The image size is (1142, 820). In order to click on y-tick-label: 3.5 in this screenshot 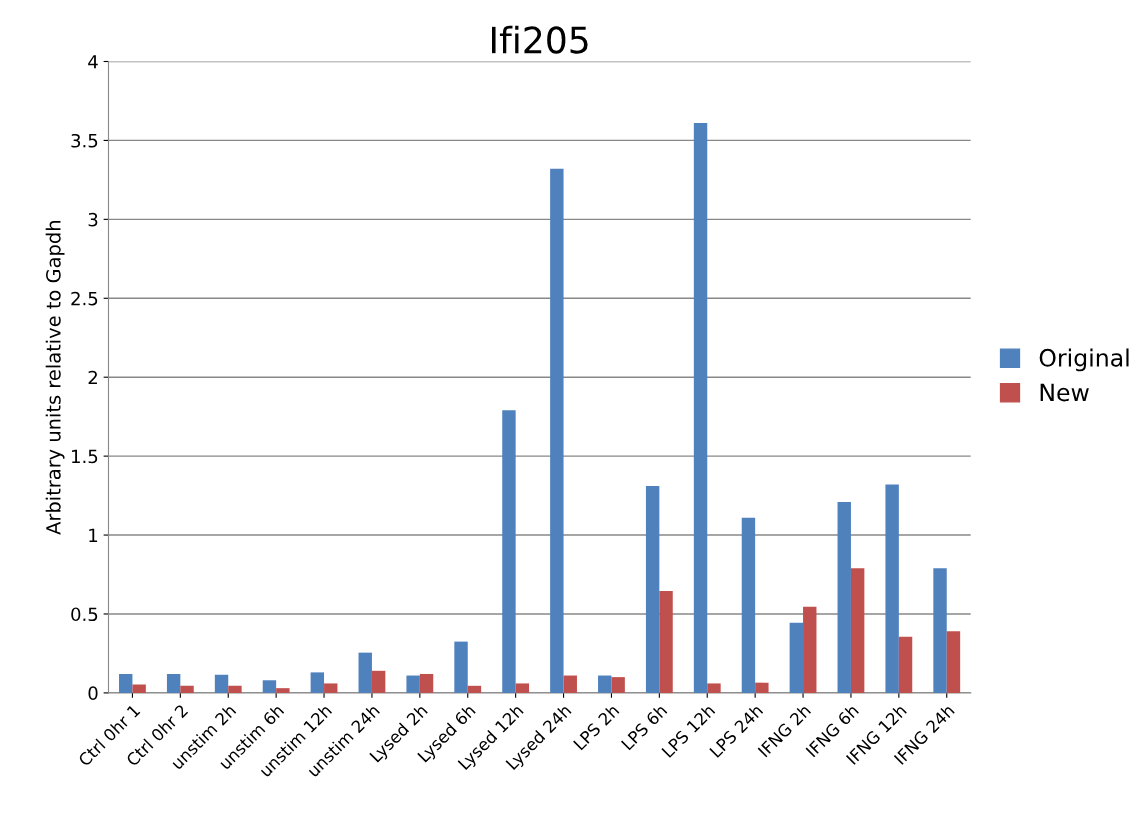, I will do `click(84, 140)`.